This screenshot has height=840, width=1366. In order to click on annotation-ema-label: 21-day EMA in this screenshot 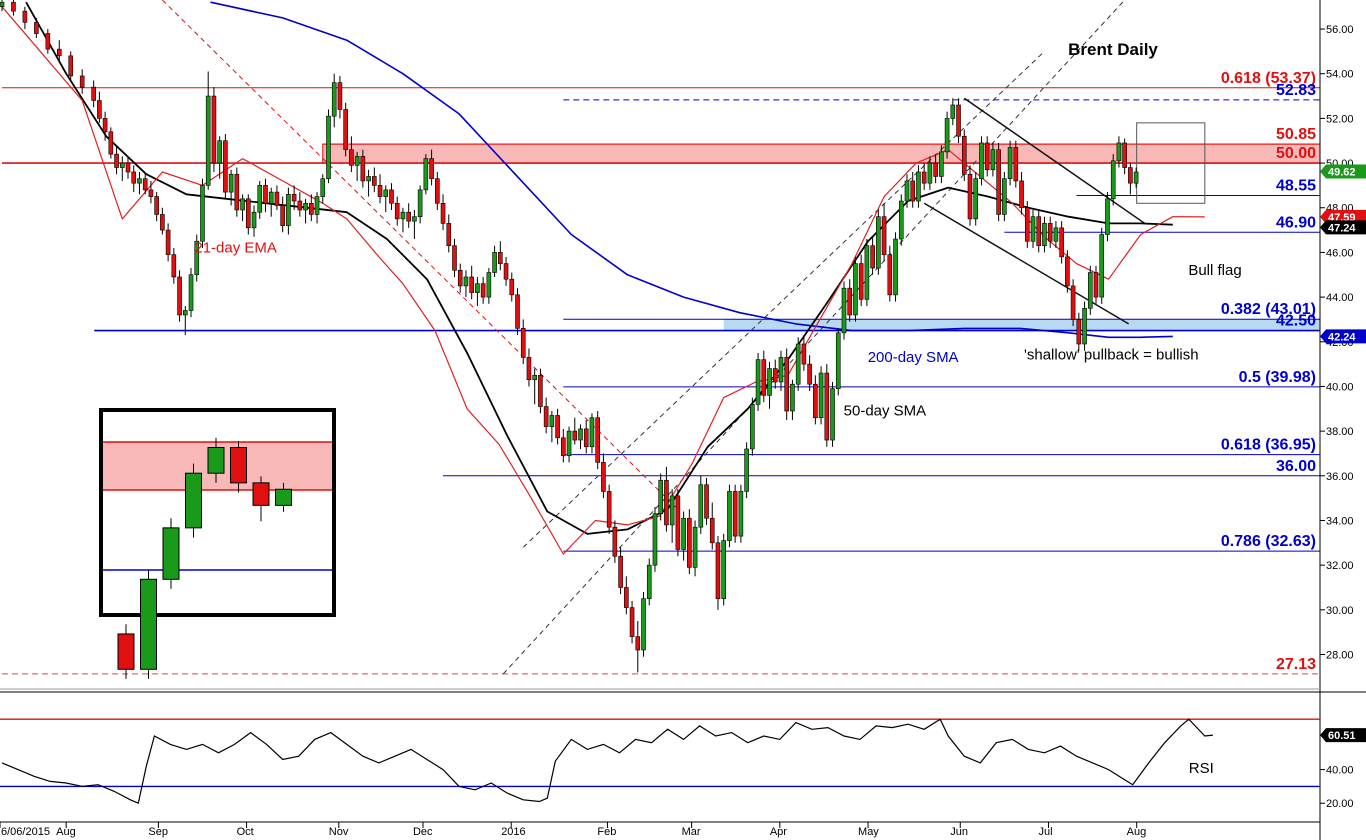, I will do `click(235, 247)`.